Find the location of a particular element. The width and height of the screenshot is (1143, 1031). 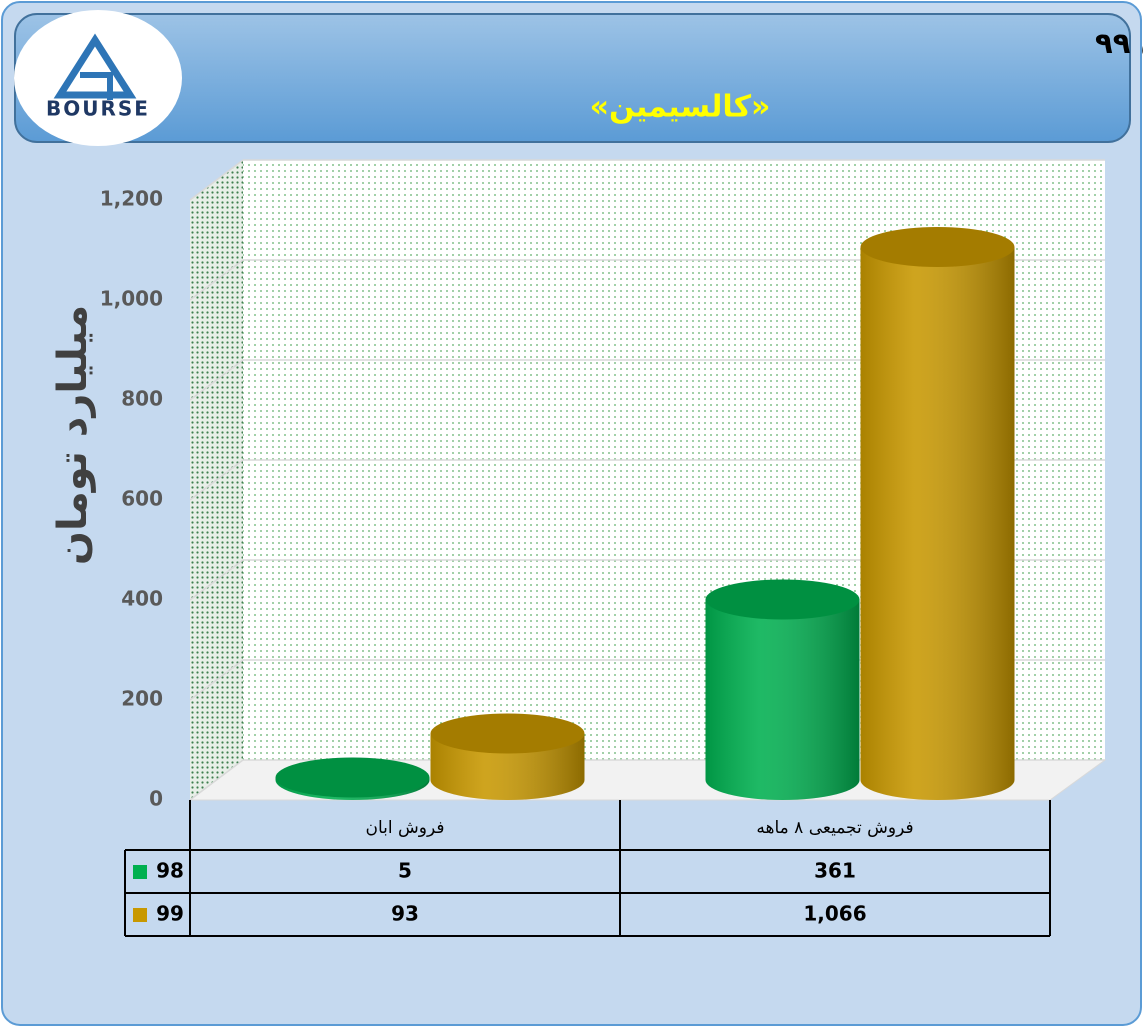

logo-text: BOURSE is located at coordinates (98, 109).